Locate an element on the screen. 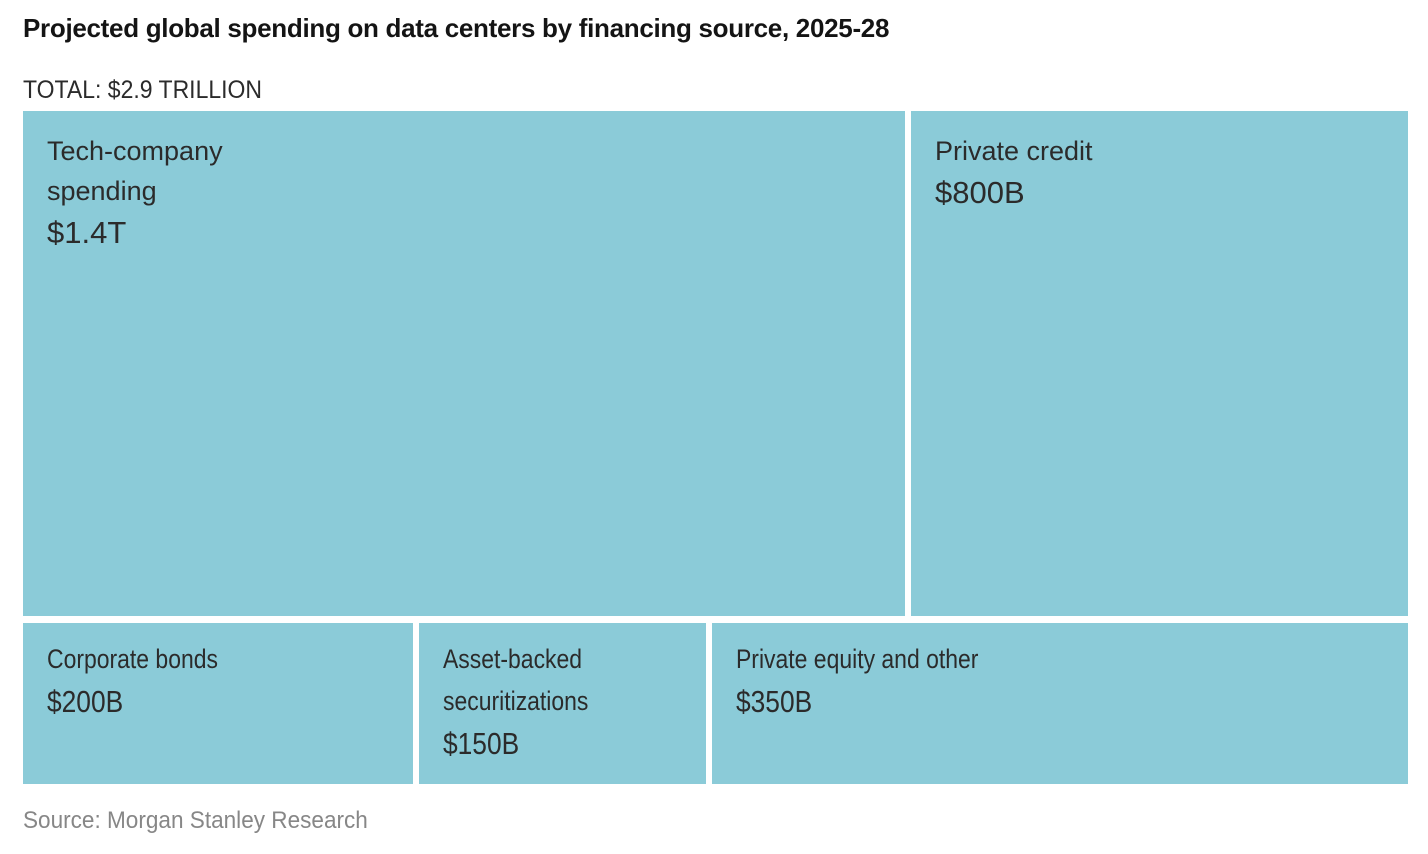  treemap-cell-asset-backed-securitizations: Asset-backed securitizations $150B is located at coordinates (562, 703).